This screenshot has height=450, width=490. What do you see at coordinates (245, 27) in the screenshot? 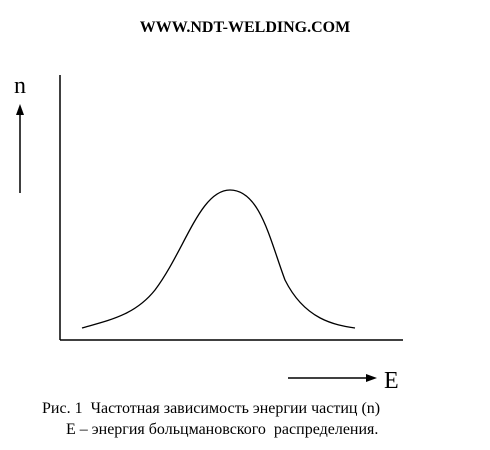
I see `site-title: WWW.NDT-WELDING.COM` at bounding box center [245, 27].